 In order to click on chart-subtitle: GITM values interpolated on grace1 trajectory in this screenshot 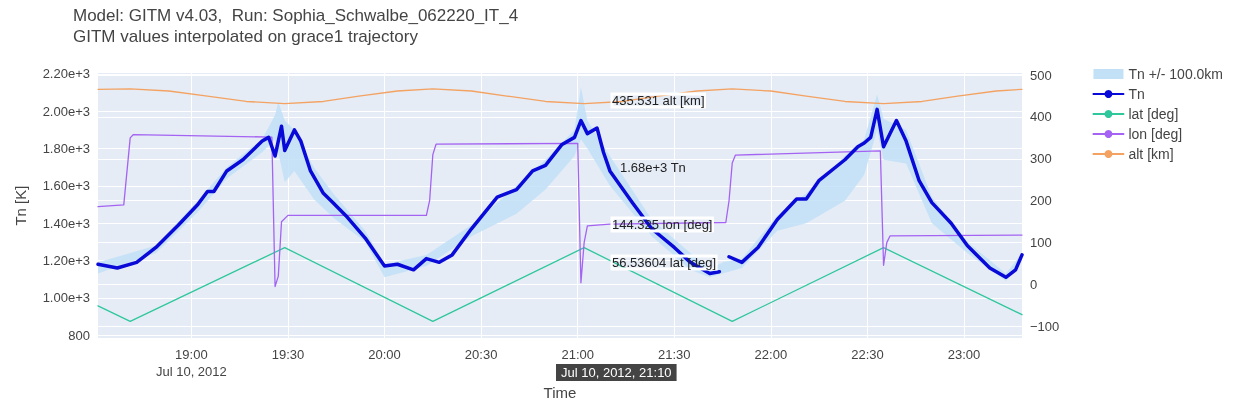, I will do `click(246, 36)`.